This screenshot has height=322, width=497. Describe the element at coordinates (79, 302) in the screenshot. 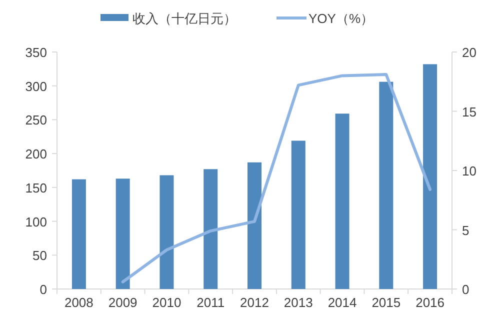

I see `x-tick-label: 2008` at that location.